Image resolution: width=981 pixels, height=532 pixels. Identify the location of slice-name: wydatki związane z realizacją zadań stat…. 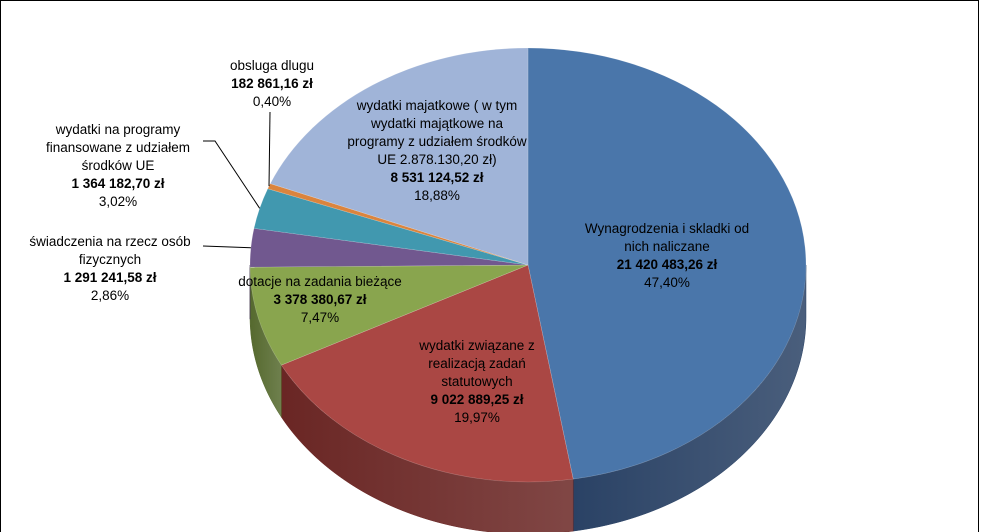
(477, 363).